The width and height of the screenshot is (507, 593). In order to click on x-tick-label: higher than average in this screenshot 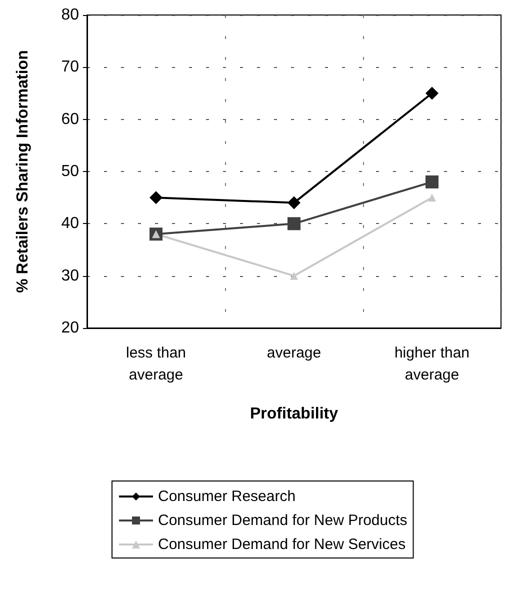, I will do `click(432, 364)`.